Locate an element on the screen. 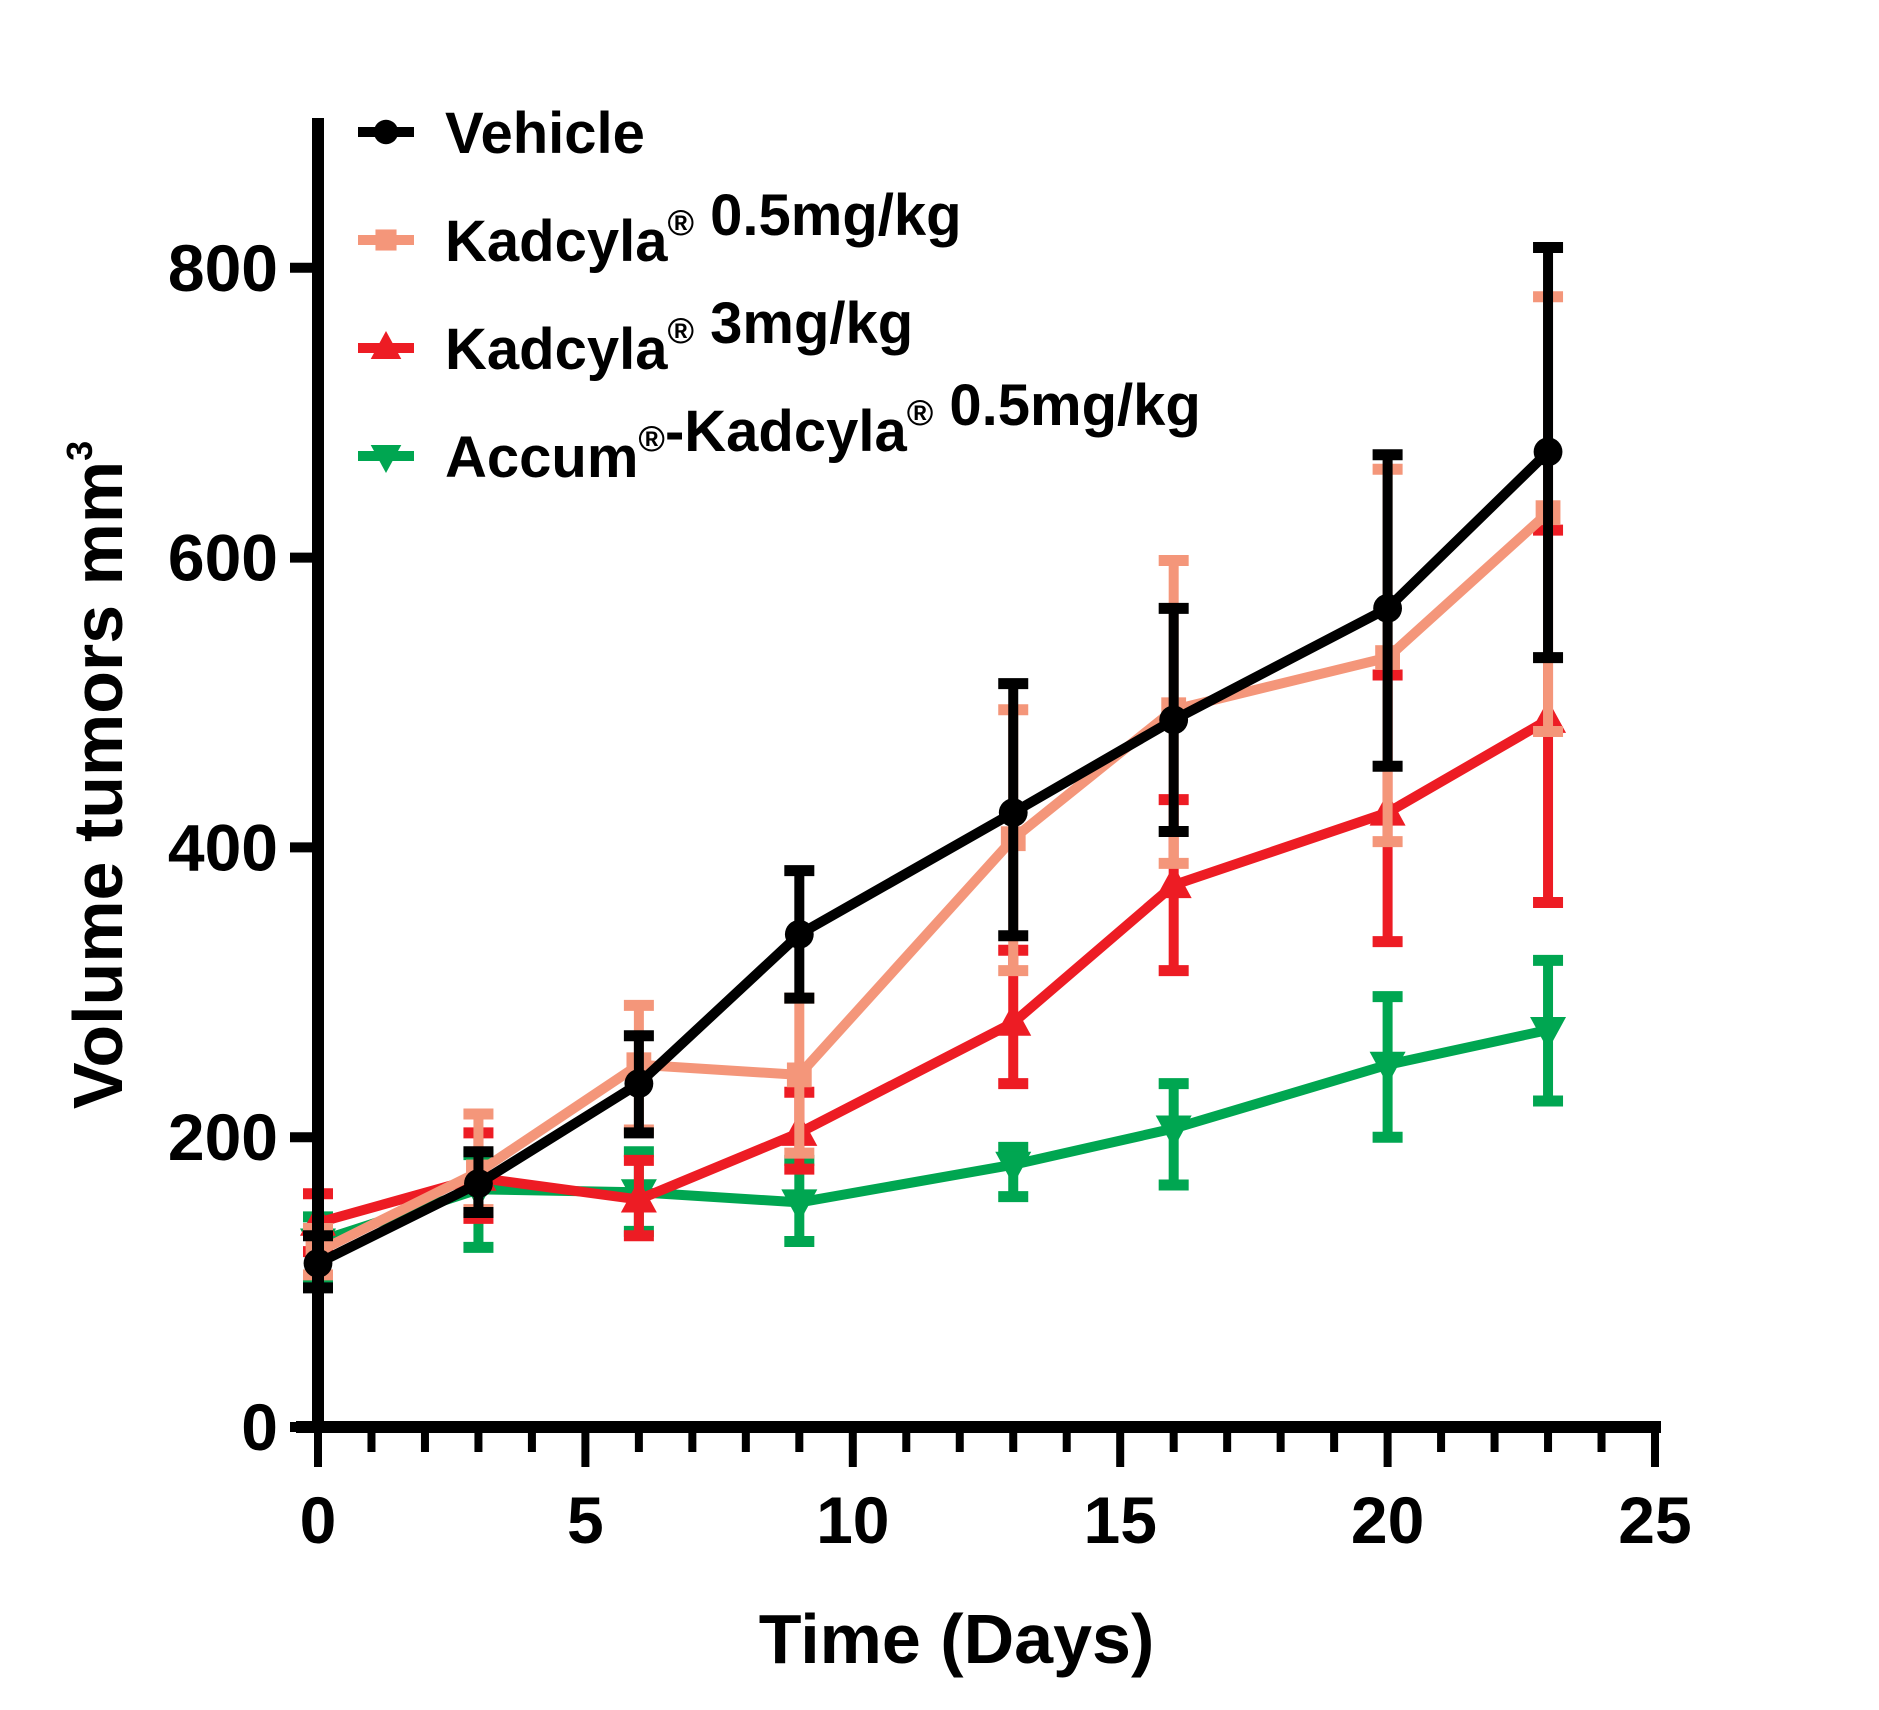 This screenshot has width=1879, height=1710. x-axis-title: Time (Days) is located at coordinates (957, 1639).